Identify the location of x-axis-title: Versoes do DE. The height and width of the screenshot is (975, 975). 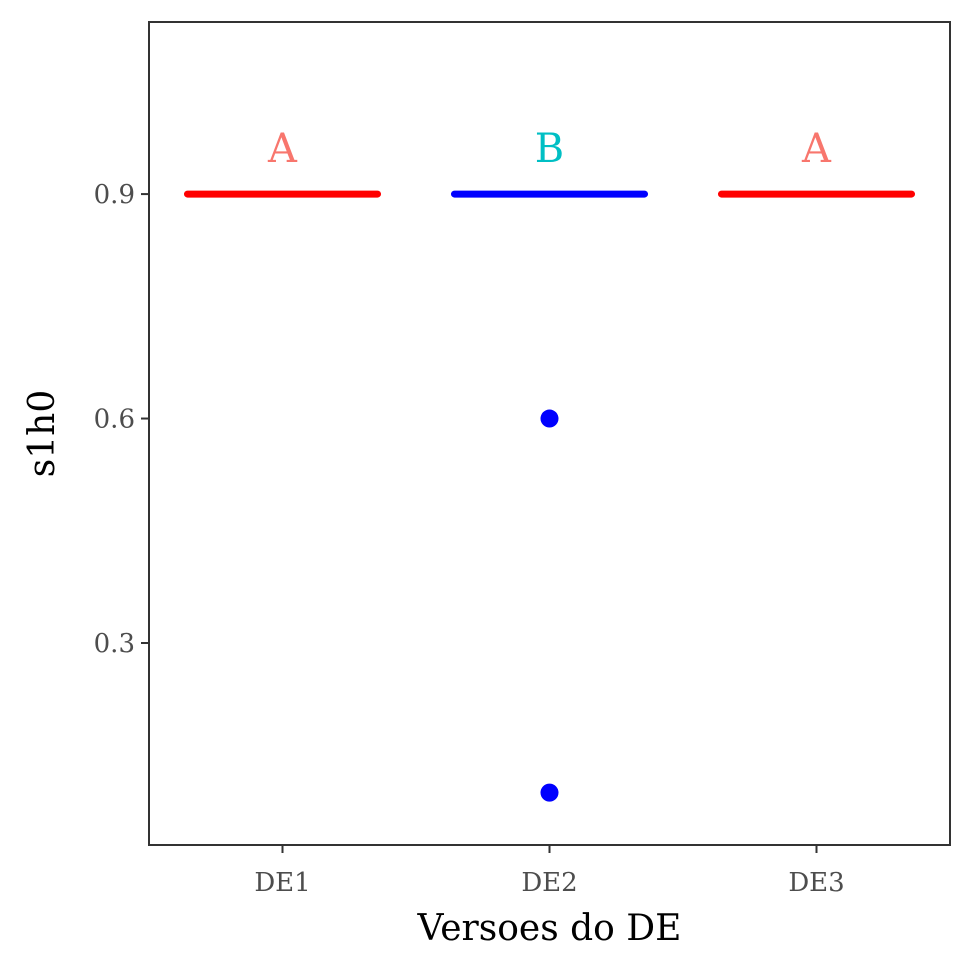
(549, 928).